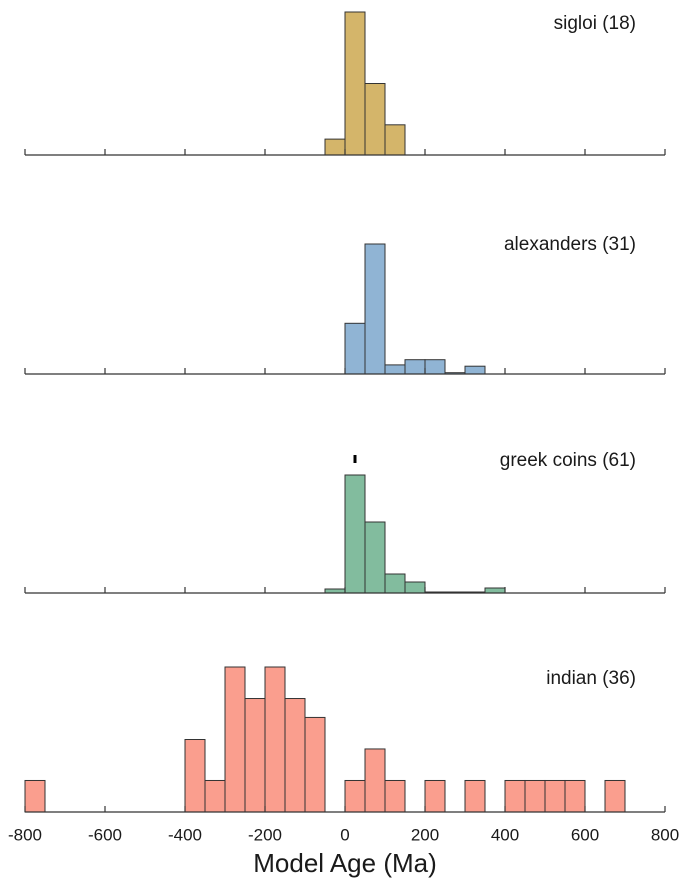  Describe the element at coordinates (595, 23) in the screenshot. I see `panel-label-0: sigloi (18)` at that location.